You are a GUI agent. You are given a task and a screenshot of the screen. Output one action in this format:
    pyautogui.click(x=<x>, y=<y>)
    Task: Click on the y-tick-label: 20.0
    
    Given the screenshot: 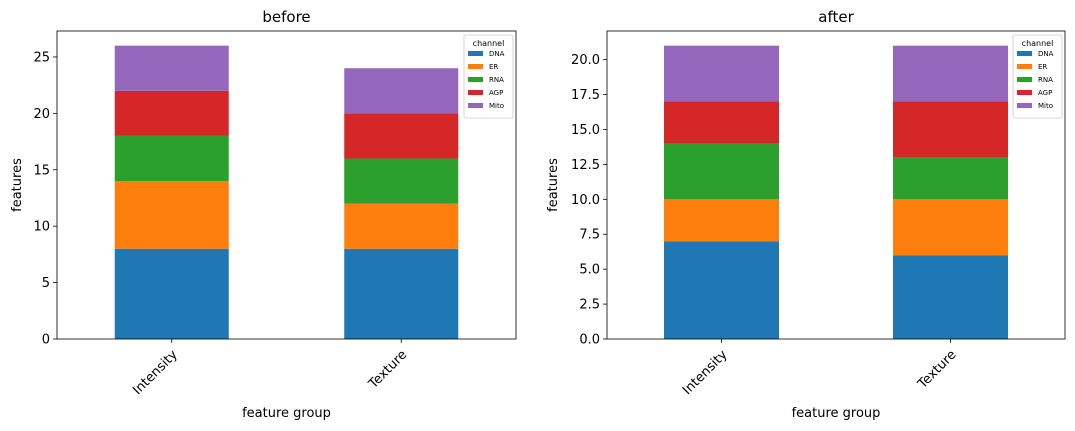 What is the action you would take?
    pyautogui.click(x=585, y=60)
    